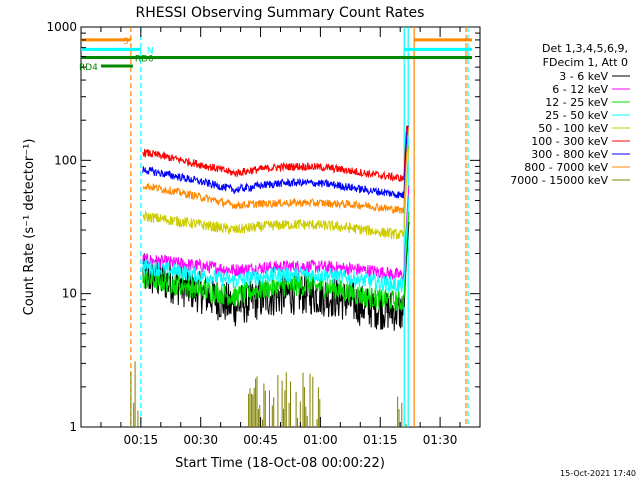 This screenshot has height=480, width=640. Describe the element at coordinates (559, 180) in the screenshot. I see `legend-entry-label: 7000 - 15000 keV` at that location.